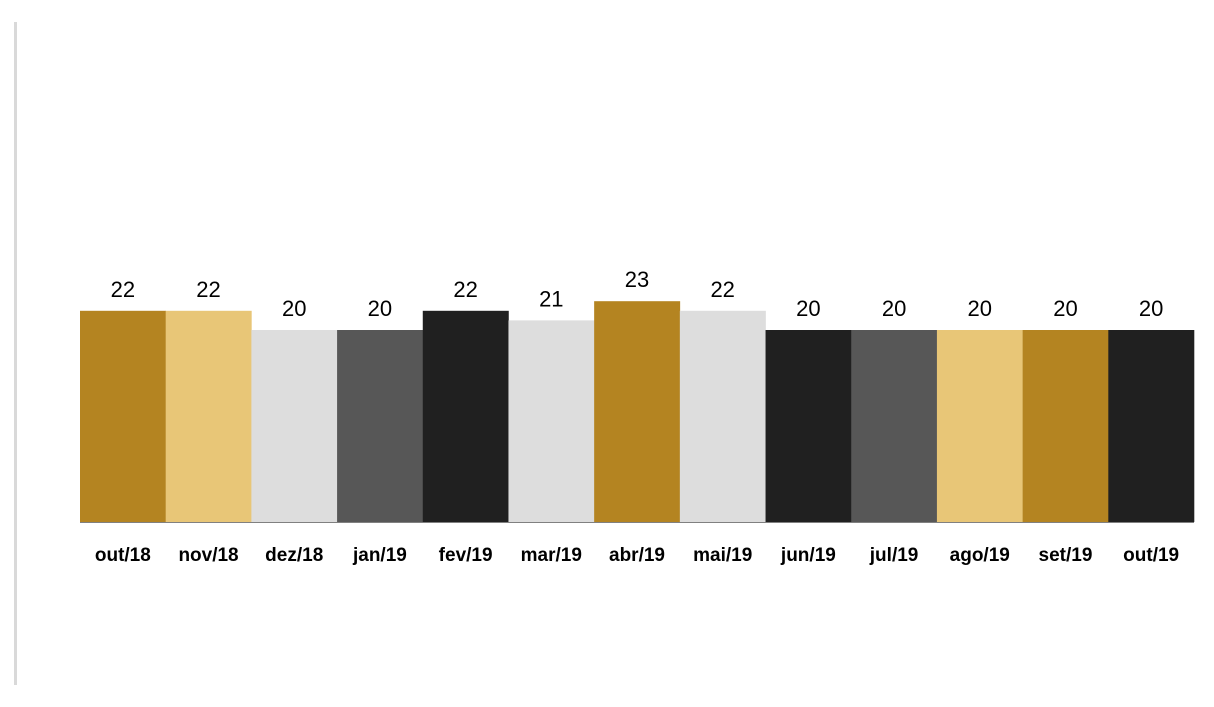  What do you see at coordinates (551, 298) in the screenshot?
I see `data-label-mar-19: 21` at bounding box center [551, 298].